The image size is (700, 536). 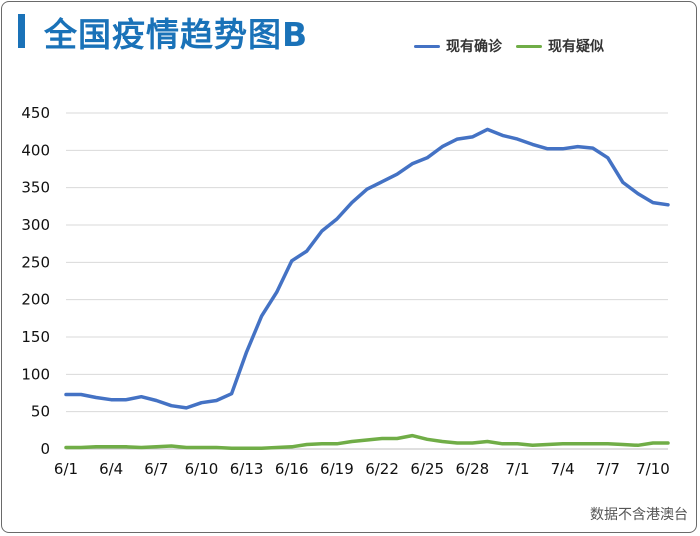 What do you see at coordinates (35, 337) in the screenshot?
I see `y-tick-label-150: 150` at bounding box center [35, 337].